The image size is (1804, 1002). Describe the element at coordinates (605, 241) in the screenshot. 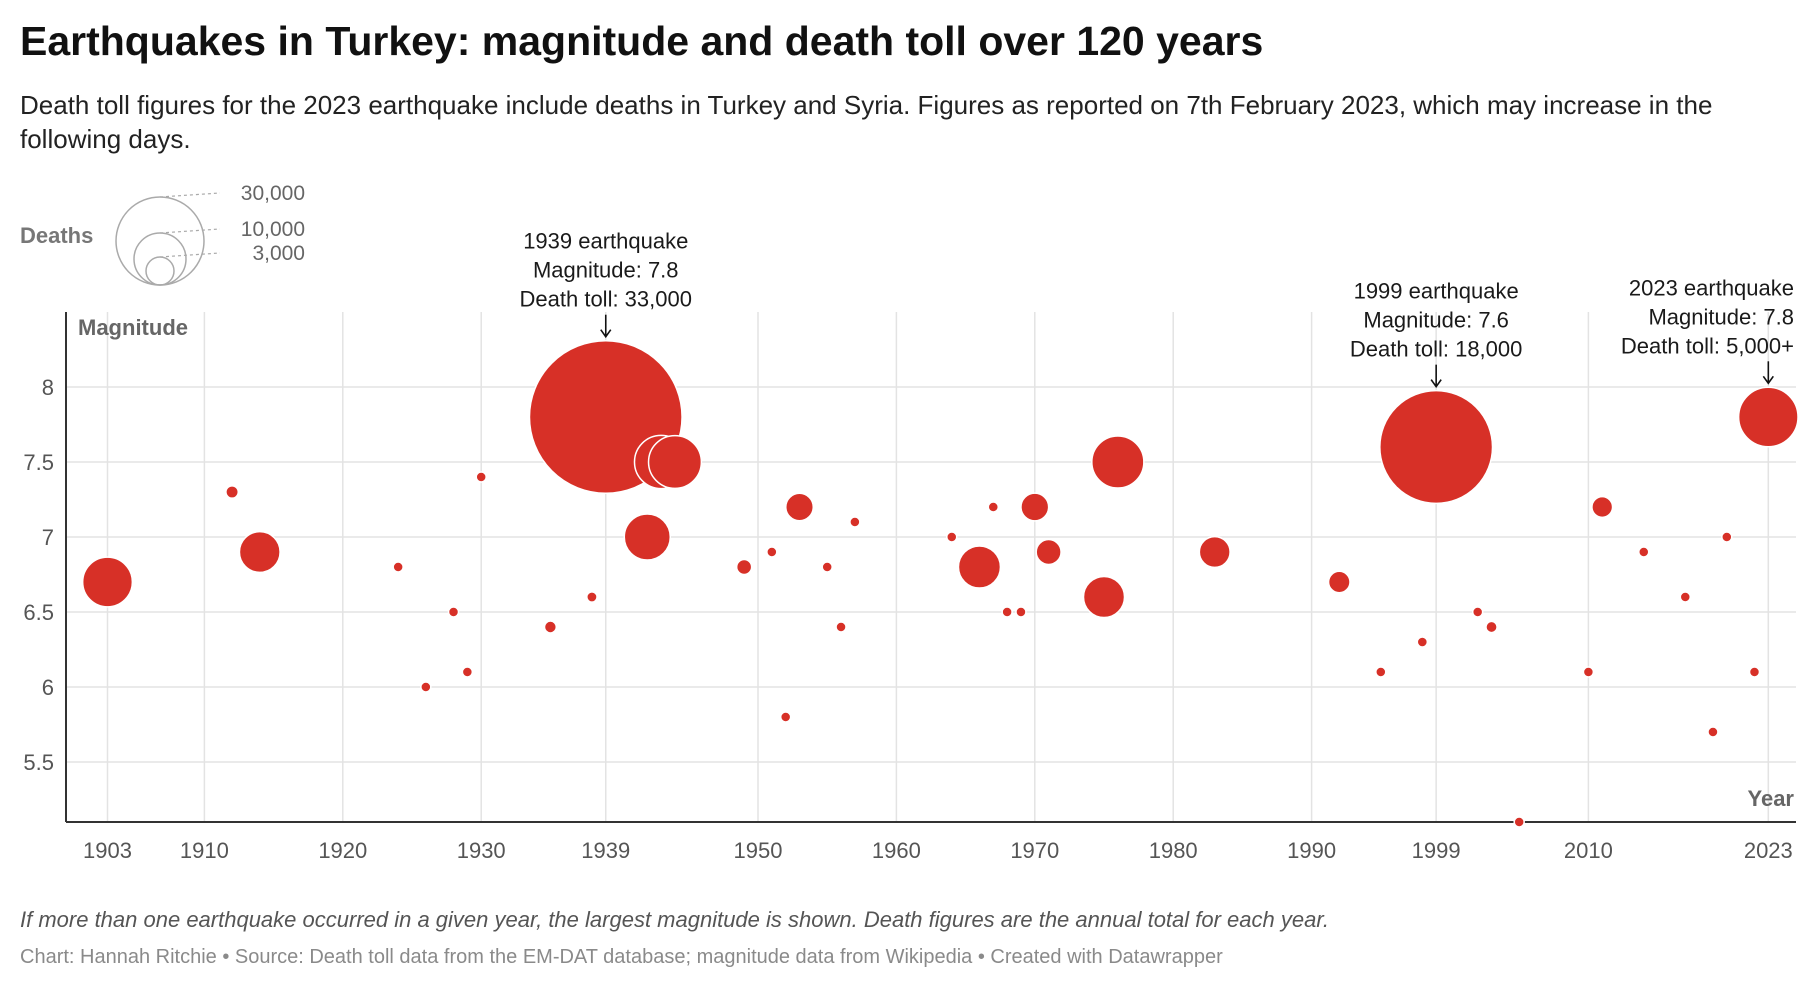

I see `annotation-text: 1939 earthquake` at that location.